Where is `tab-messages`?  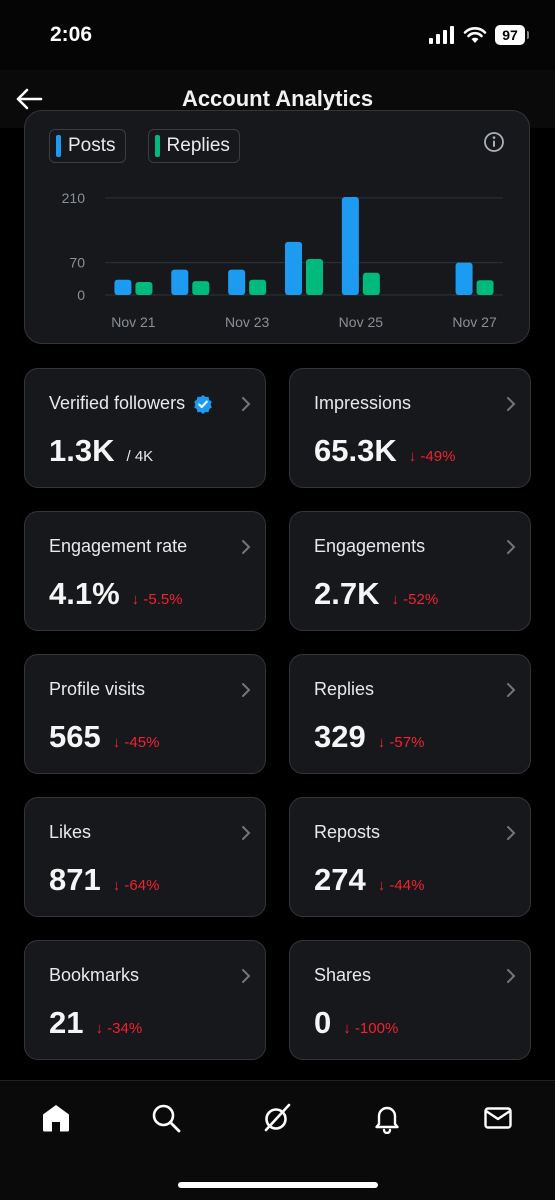 tab-messages is located at coordinates (498, 1118).